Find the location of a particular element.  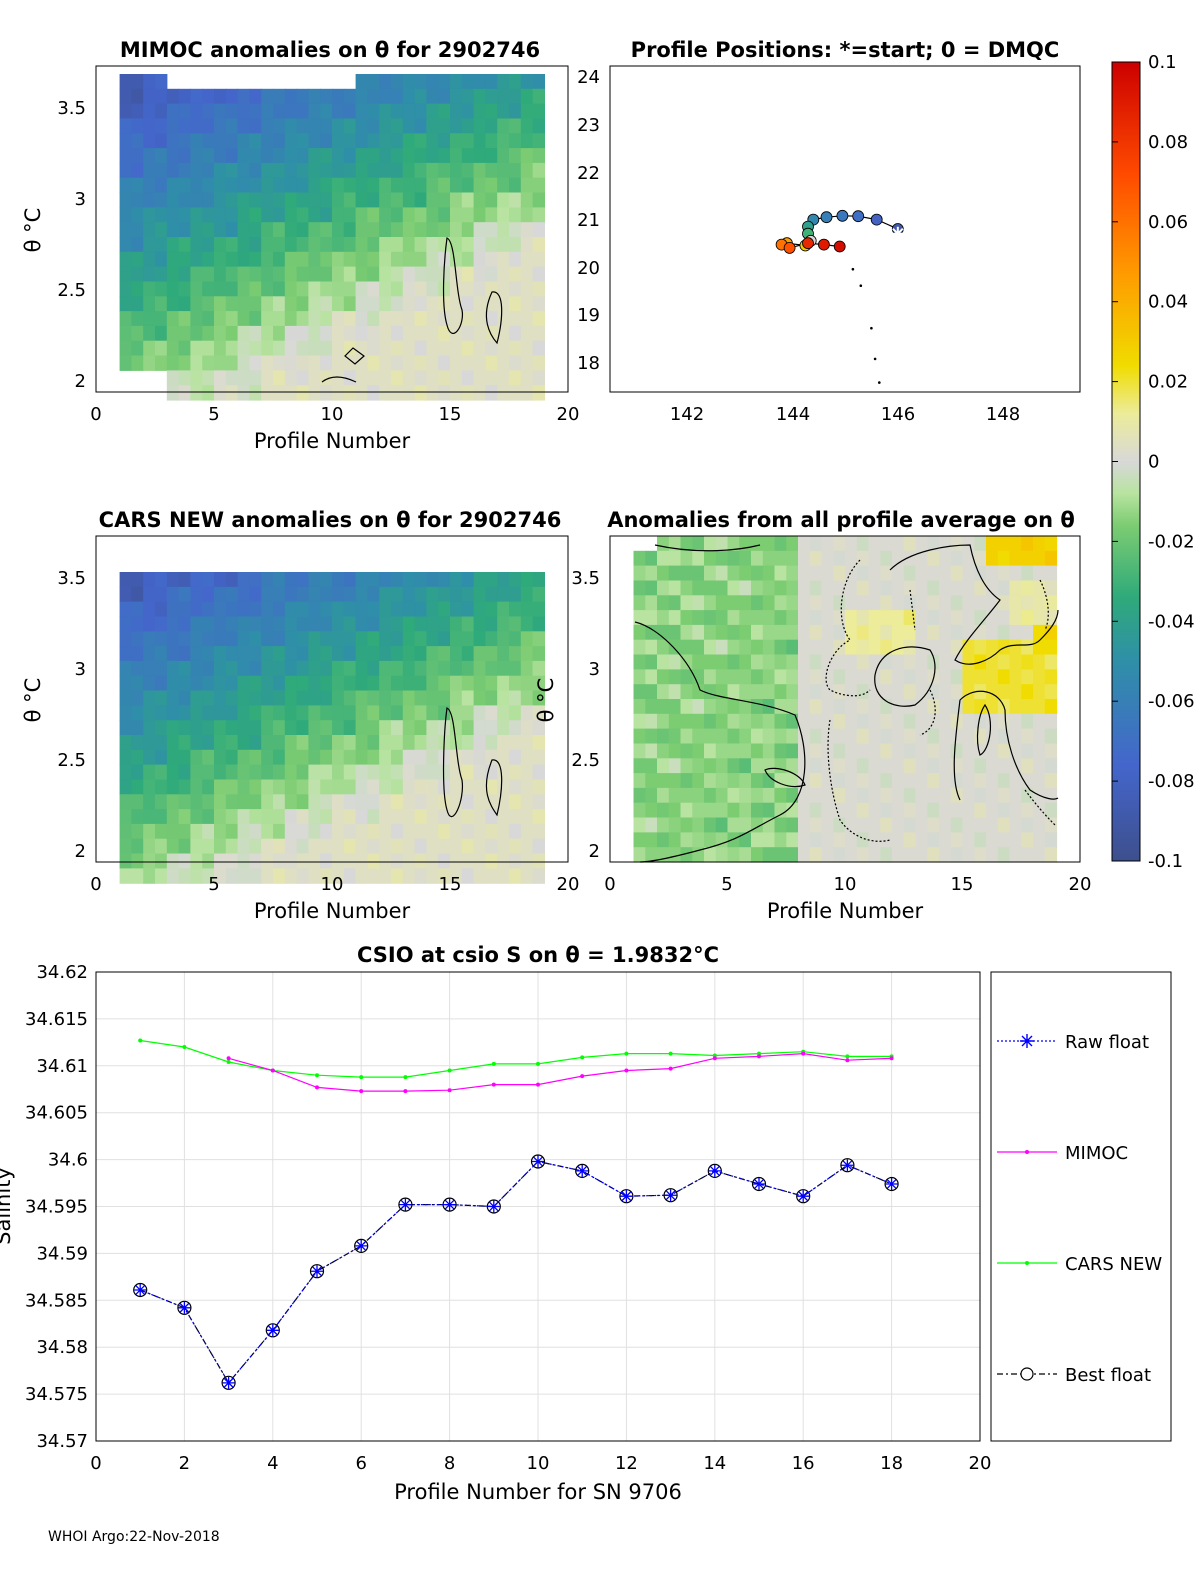

csio-legend: Raw float MIMOC CARS NEW Best float is located at coordinates (1081, 1206).